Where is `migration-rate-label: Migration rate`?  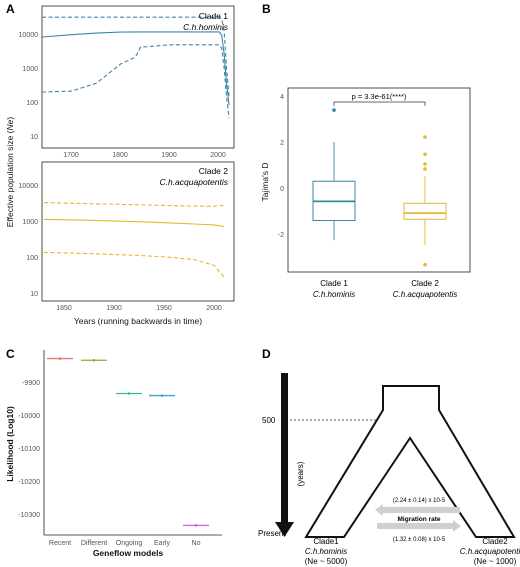
migration-rate-label: Migration rate is located at coordinates (419, 519).